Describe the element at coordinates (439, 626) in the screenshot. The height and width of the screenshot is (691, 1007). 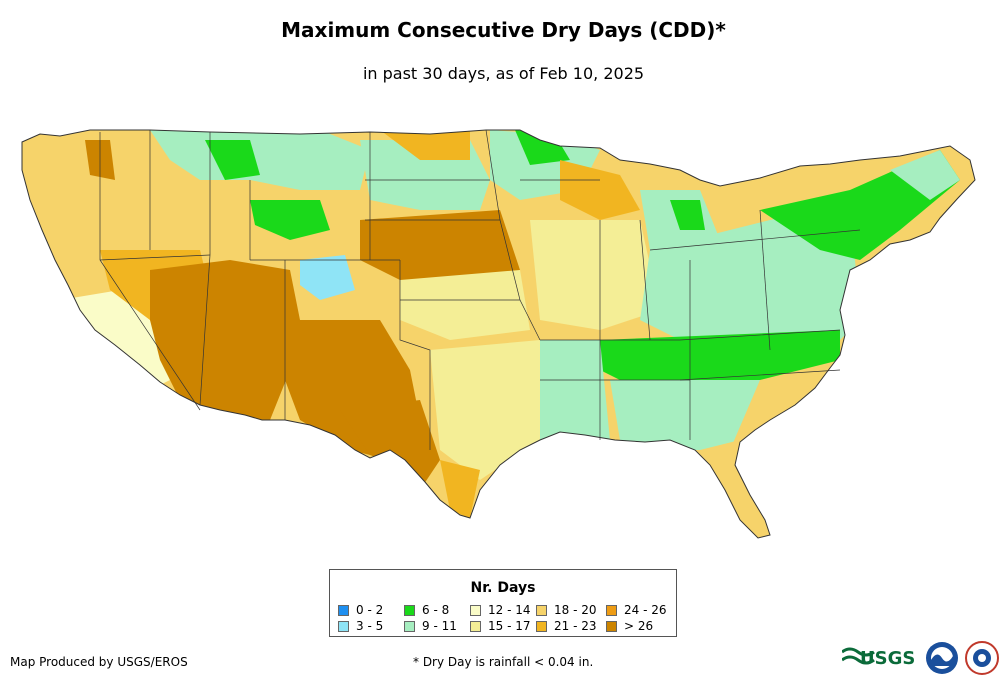
I see `legend-label: 9 - 11` at that location.